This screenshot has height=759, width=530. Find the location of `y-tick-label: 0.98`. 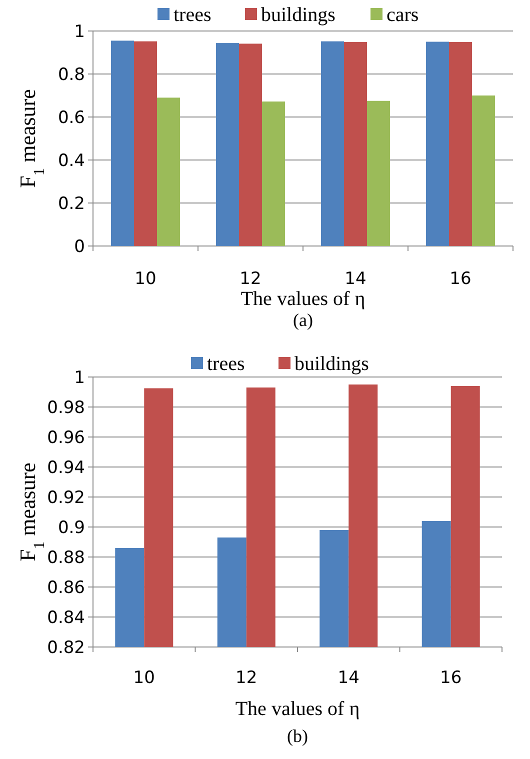

y-tick-label: 0.98 is located at coordinates (66, 408).